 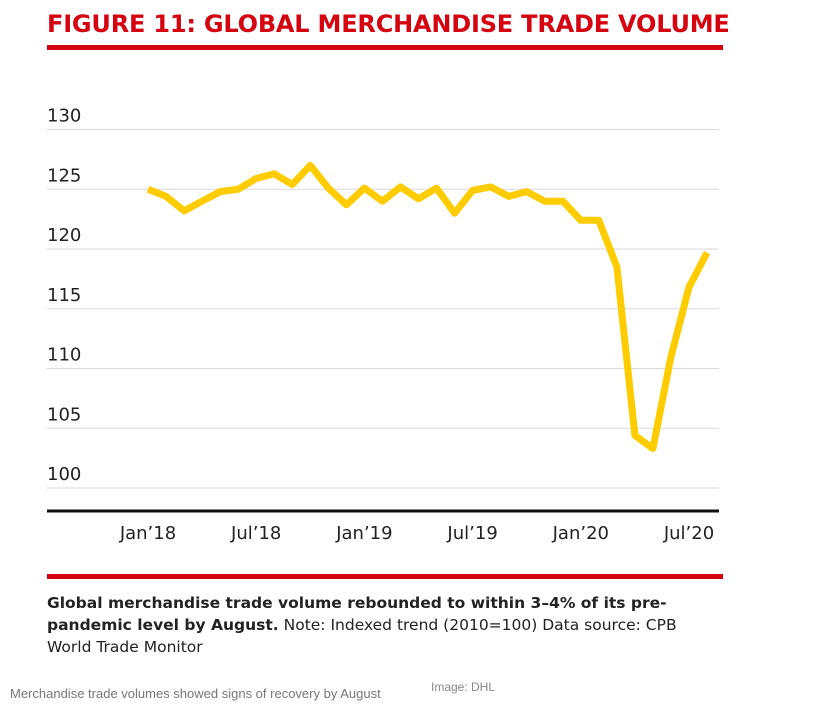 What do you see at coordinates (64, 355) in the screenshot?
I see `y-tick-label: 110` at bounding box center [64, 355].